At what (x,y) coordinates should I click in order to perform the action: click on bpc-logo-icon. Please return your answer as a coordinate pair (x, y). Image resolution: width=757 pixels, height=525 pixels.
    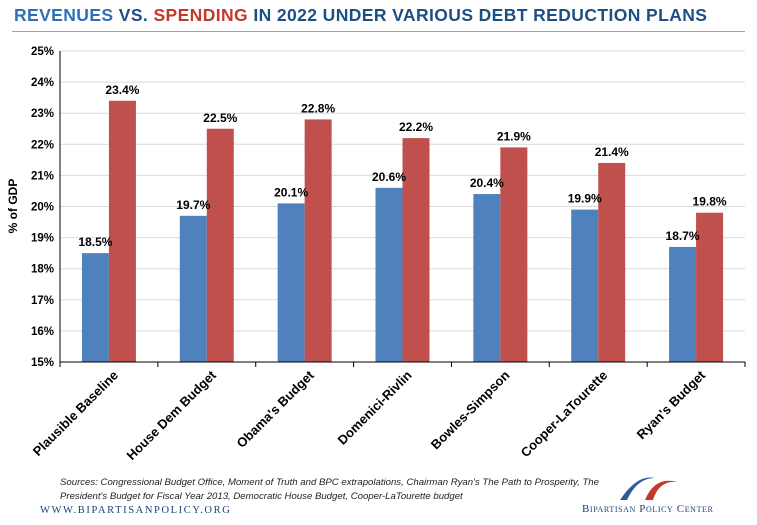
    Looking at the image, I should click on (648, 488).